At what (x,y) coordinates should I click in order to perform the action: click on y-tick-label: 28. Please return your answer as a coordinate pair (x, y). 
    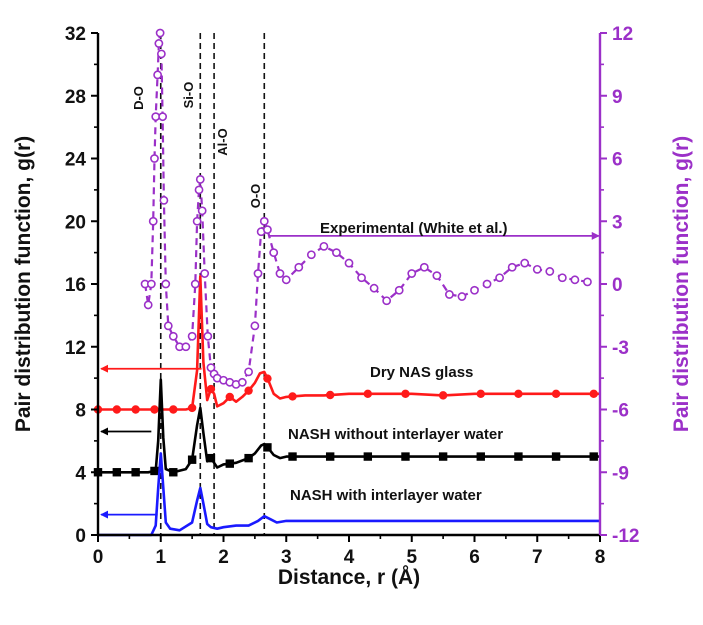
    Looking at the image, I should click on (75, 97).